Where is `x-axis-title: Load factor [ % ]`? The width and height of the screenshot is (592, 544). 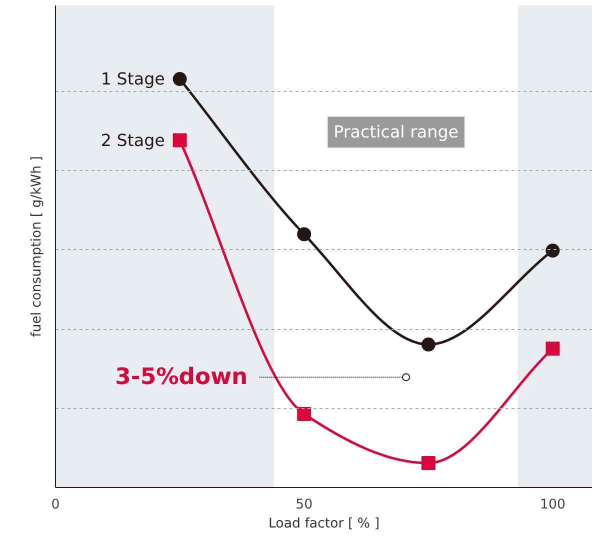 x-axis-title: Load factor [ % ] is located at coordinates (324, 524).